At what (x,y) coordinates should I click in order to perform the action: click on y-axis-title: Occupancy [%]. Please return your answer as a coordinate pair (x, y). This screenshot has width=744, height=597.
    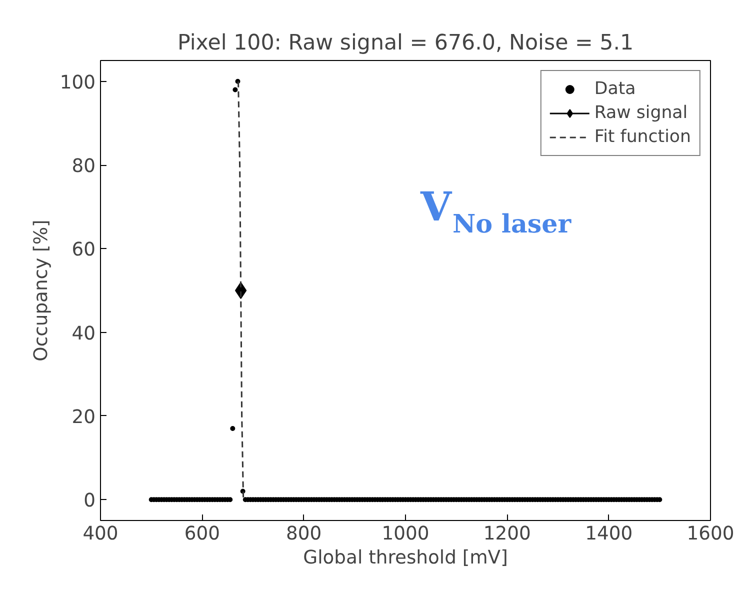
    Looking at the image, I should click on (41, 291).